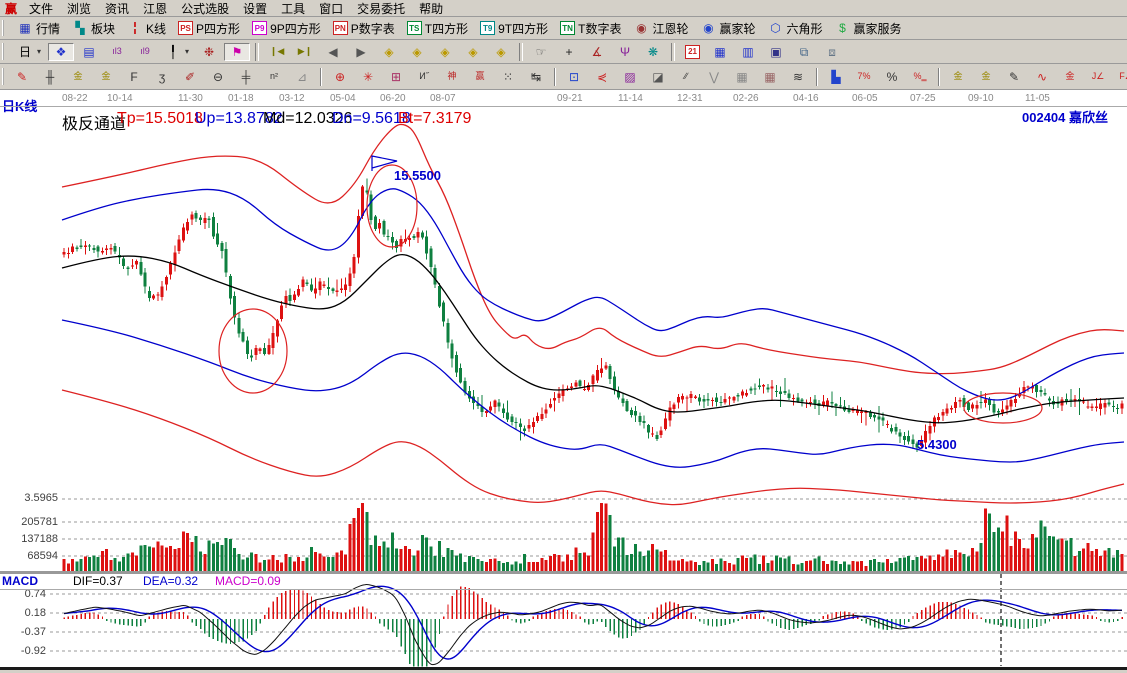  I want to click on prev-bar-icon: ◀, so click(333, 52).